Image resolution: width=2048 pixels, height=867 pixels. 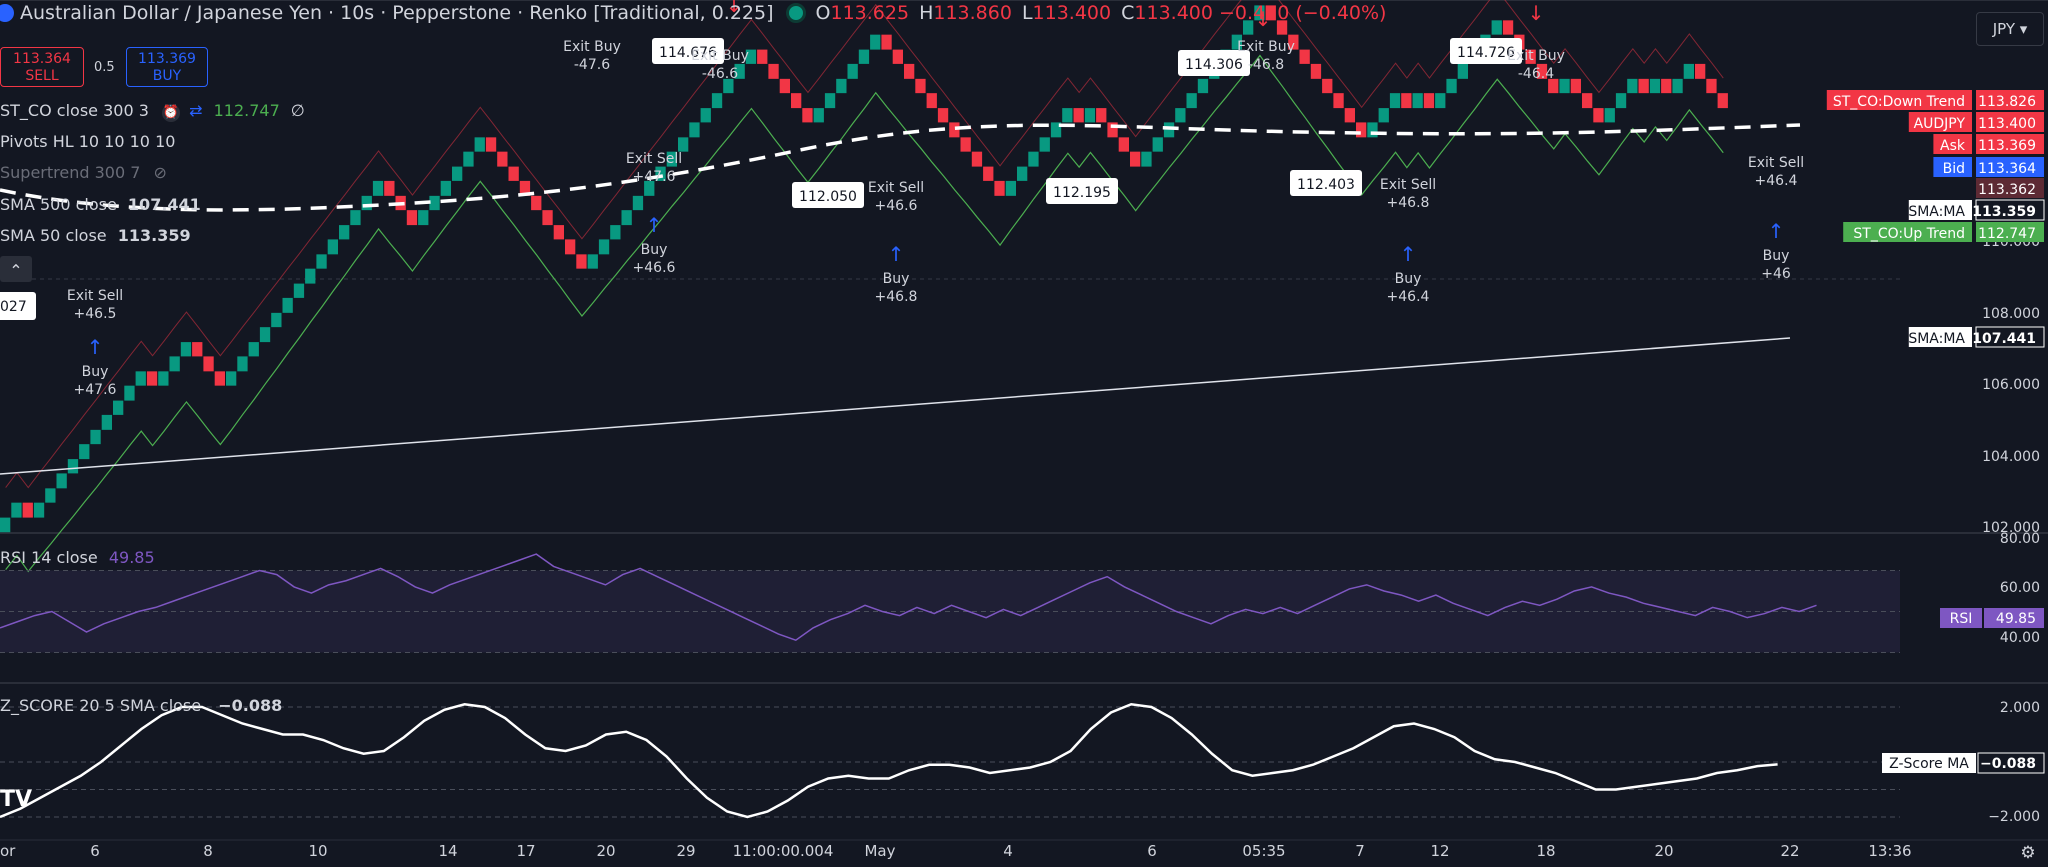 What do you see at coordinates (42, 59) in the screenshot?
I see `sell-price: 113.364` at bounding box center [42, 59].